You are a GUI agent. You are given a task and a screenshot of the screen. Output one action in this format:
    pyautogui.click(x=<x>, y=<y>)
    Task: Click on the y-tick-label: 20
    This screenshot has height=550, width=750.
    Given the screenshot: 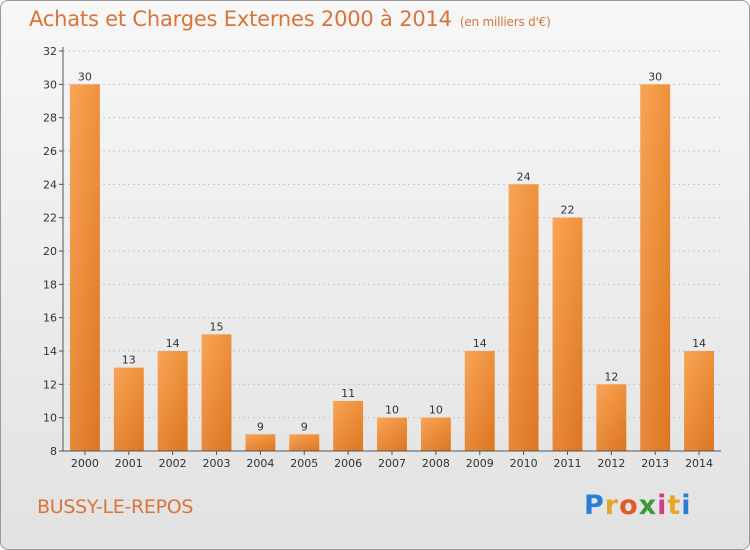 What is the action you would take?
    pyautogui.click(x=50, y=251)
    